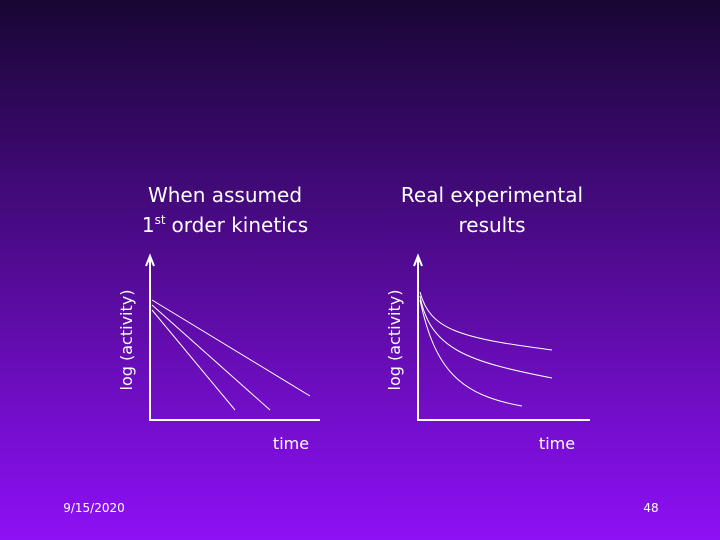  What do you see at coordinates (650, 508) in the screenshot?
I see `page-number: 48` at bounding box center [650, 508].